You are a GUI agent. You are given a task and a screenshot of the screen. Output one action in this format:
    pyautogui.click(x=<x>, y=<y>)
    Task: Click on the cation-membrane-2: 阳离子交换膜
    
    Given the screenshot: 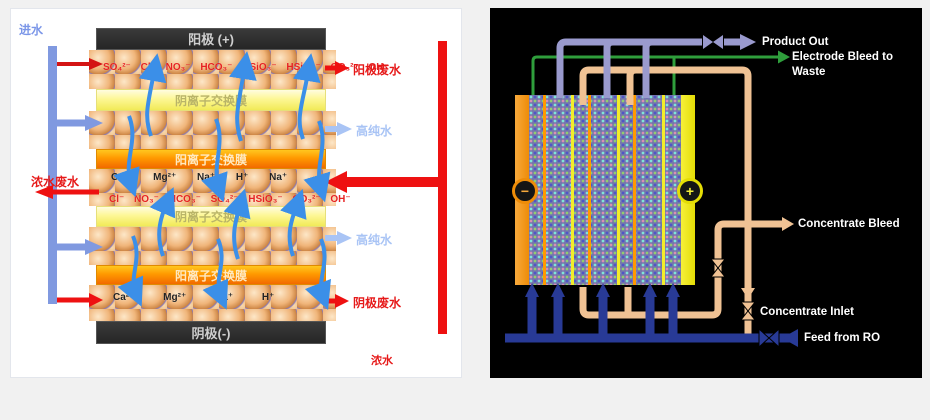 What is the action you would take?
    pyautogui.click(x=211, y=275)
    